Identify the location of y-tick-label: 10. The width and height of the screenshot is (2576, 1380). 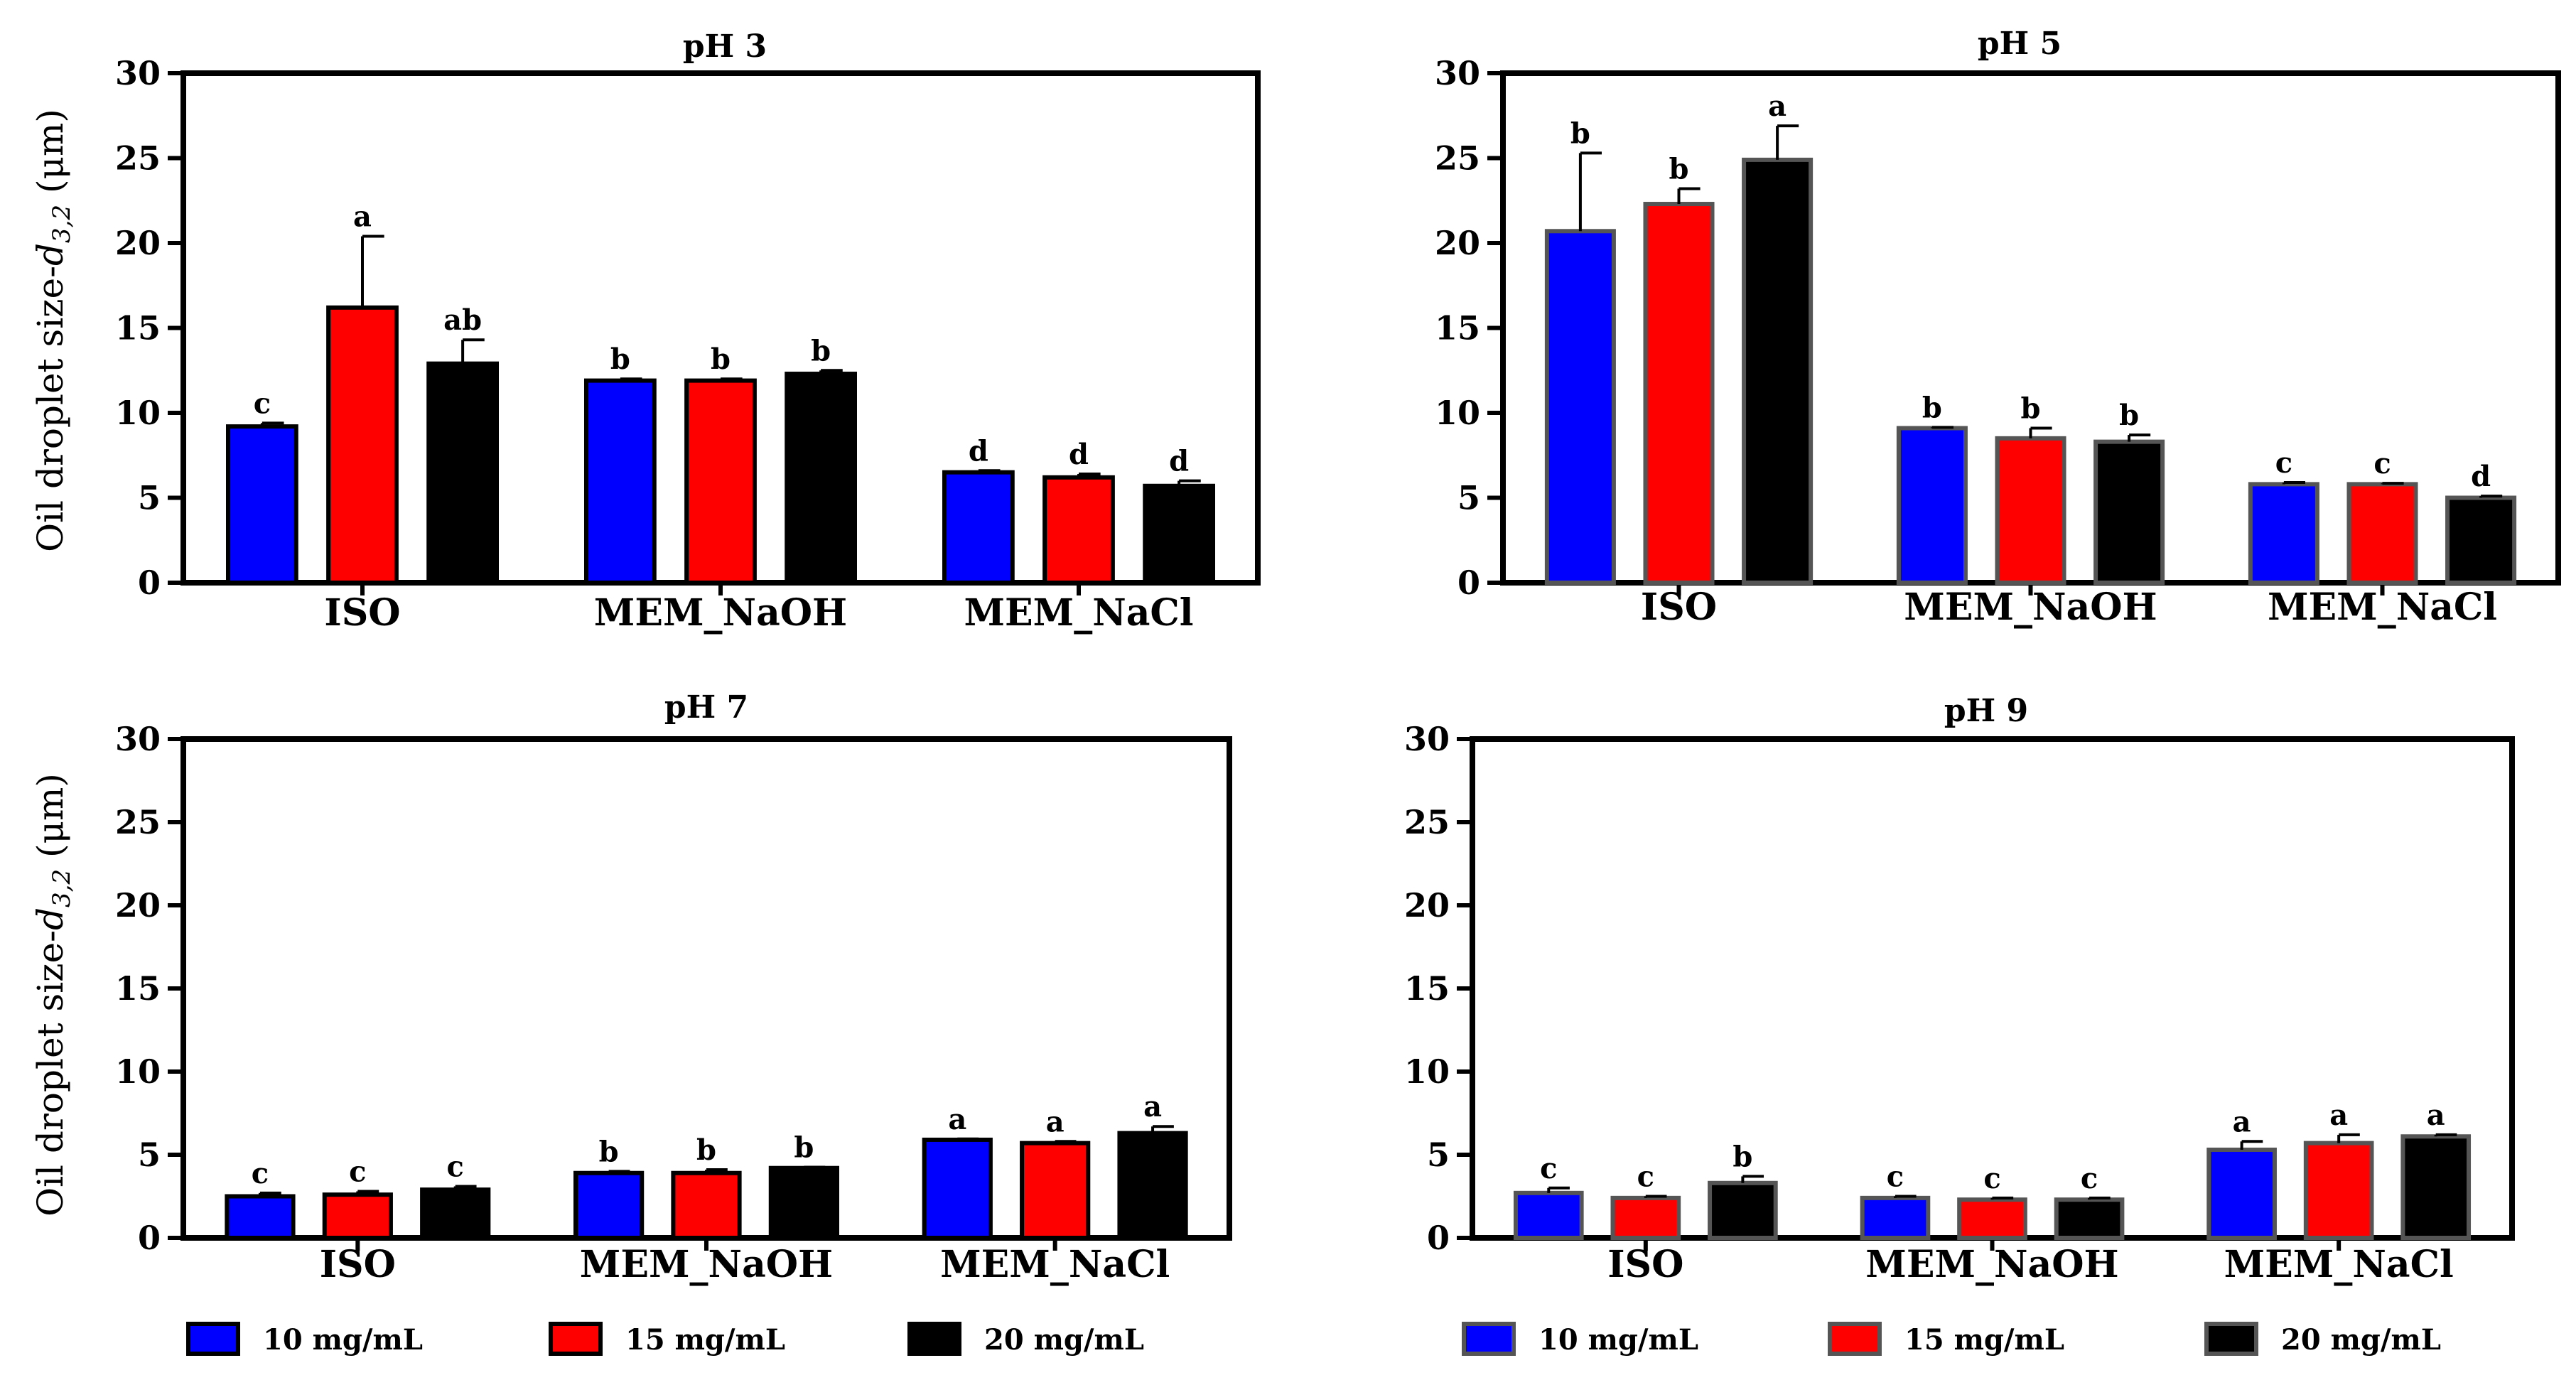
(1427, 1071).